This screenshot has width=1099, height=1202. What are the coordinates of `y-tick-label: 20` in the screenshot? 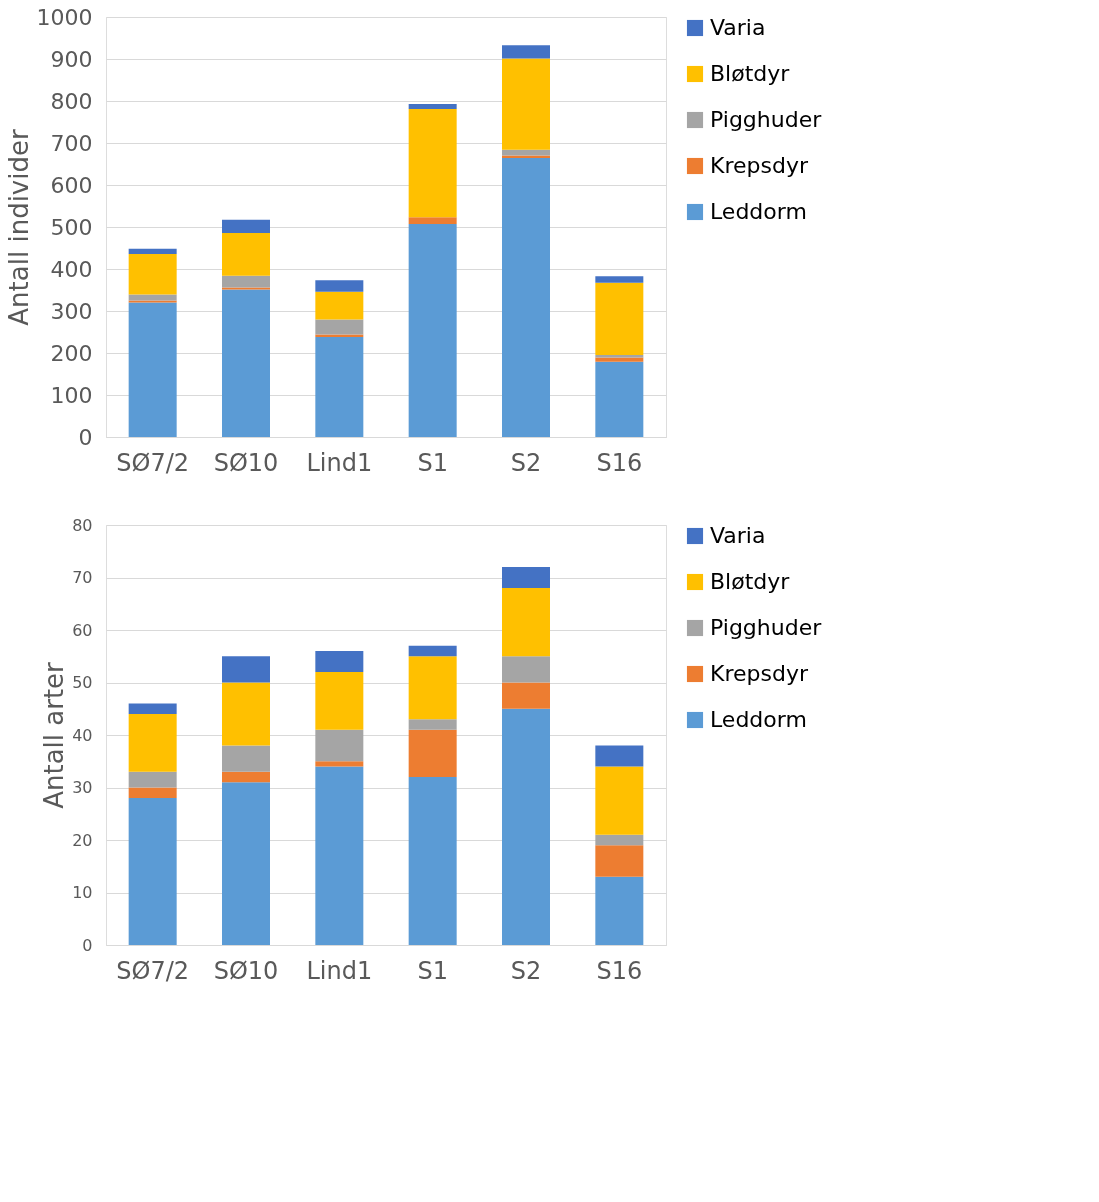 It's located at (82, 840).